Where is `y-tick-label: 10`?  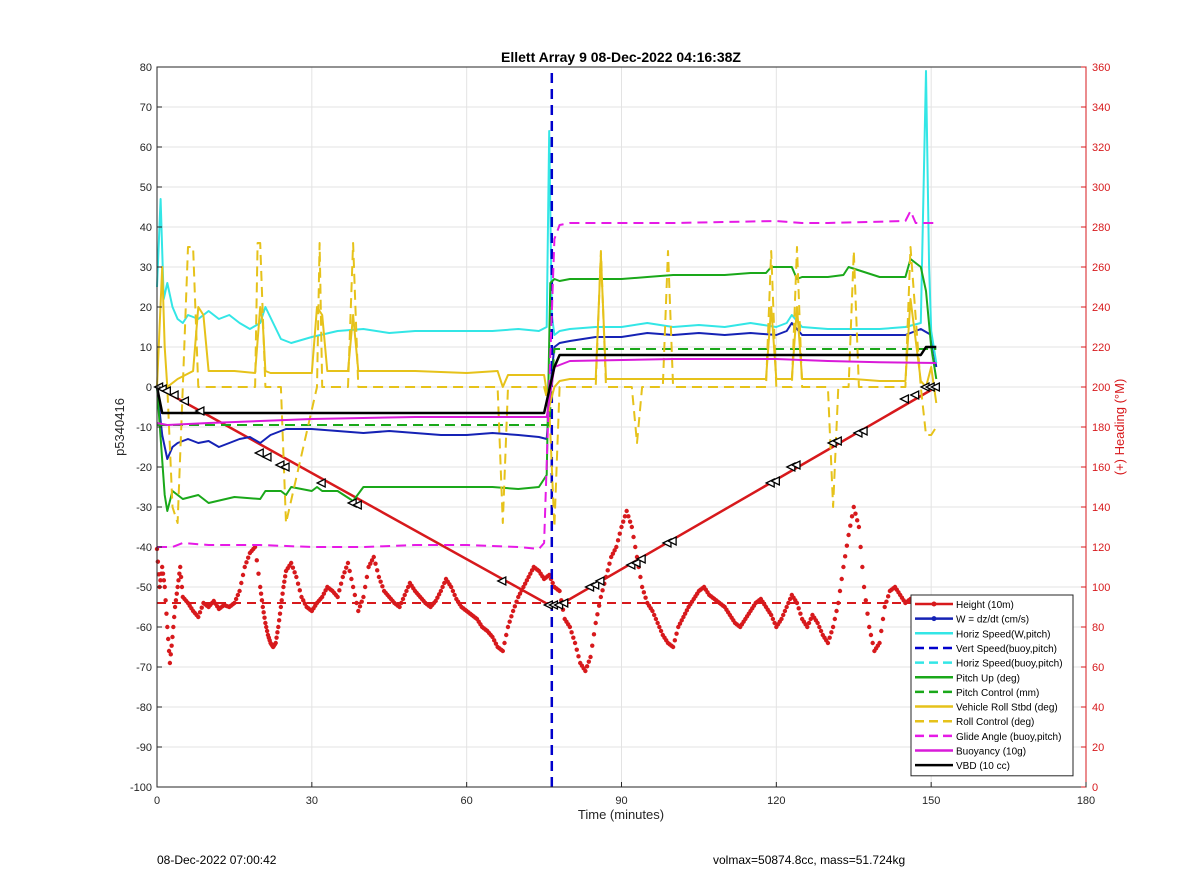
y-tick-label: 10 is located at coordinates (146, 348).